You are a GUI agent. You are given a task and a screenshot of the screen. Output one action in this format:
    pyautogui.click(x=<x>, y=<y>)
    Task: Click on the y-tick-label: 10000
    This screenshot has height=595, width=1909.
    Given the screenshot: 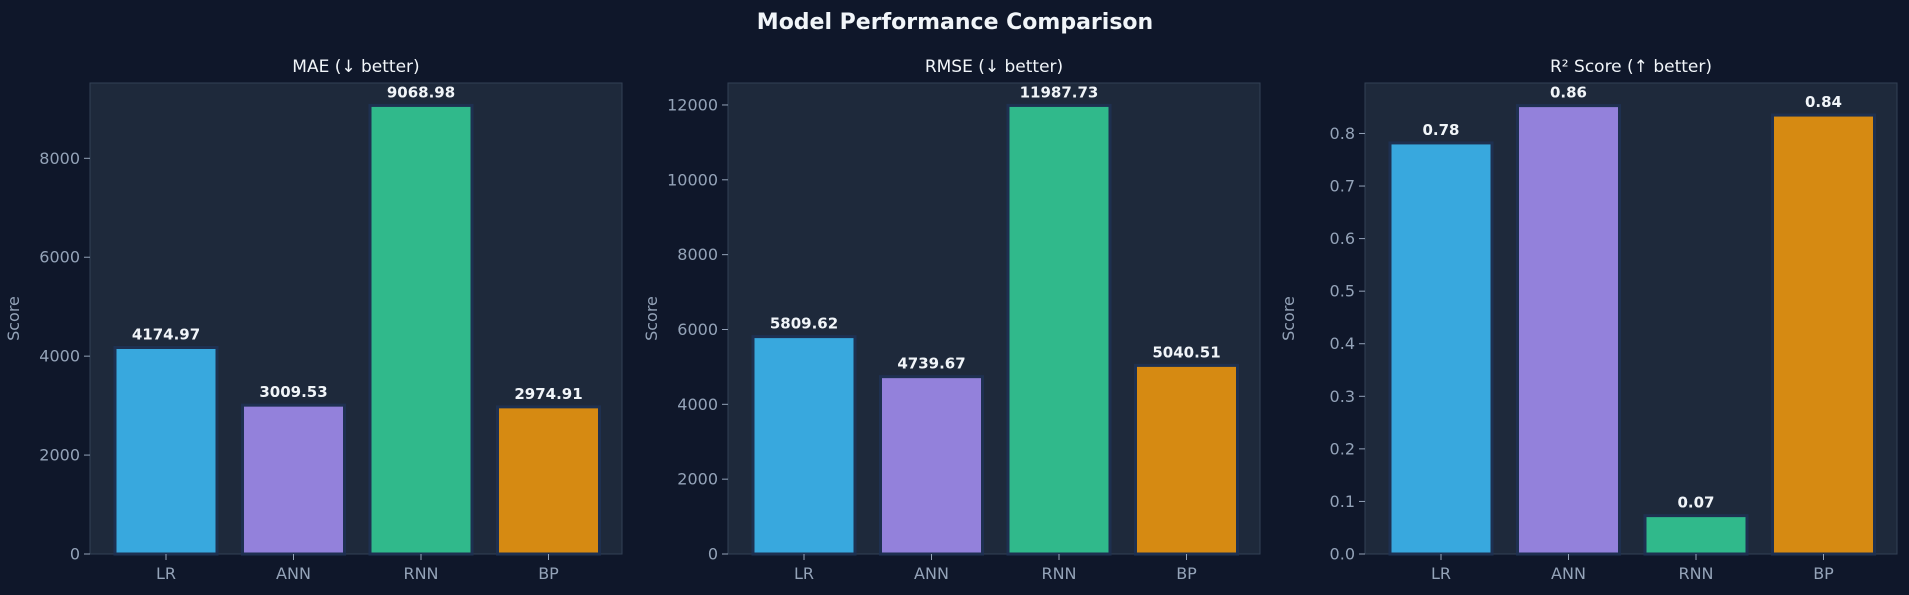 What is the action you would take?
    pyautogui.click(x=692, y=179)
    